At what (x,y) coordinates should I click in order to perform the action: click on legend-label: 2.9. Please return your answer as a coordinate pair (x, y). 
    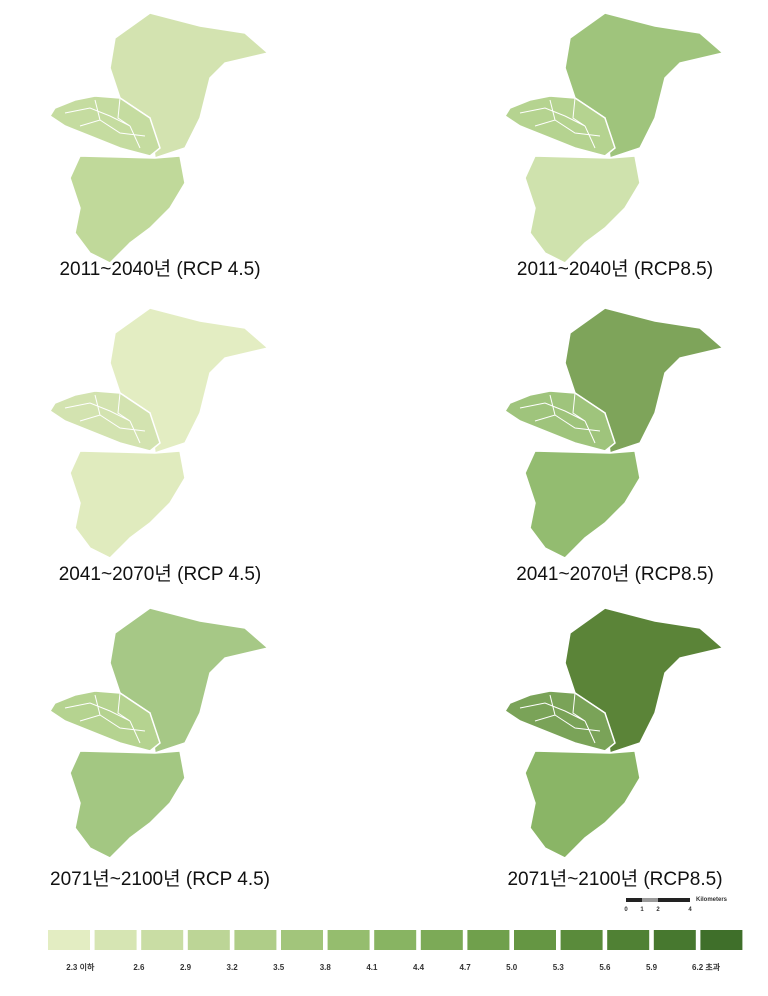
    Looking at the image, I should click on (186, 967).